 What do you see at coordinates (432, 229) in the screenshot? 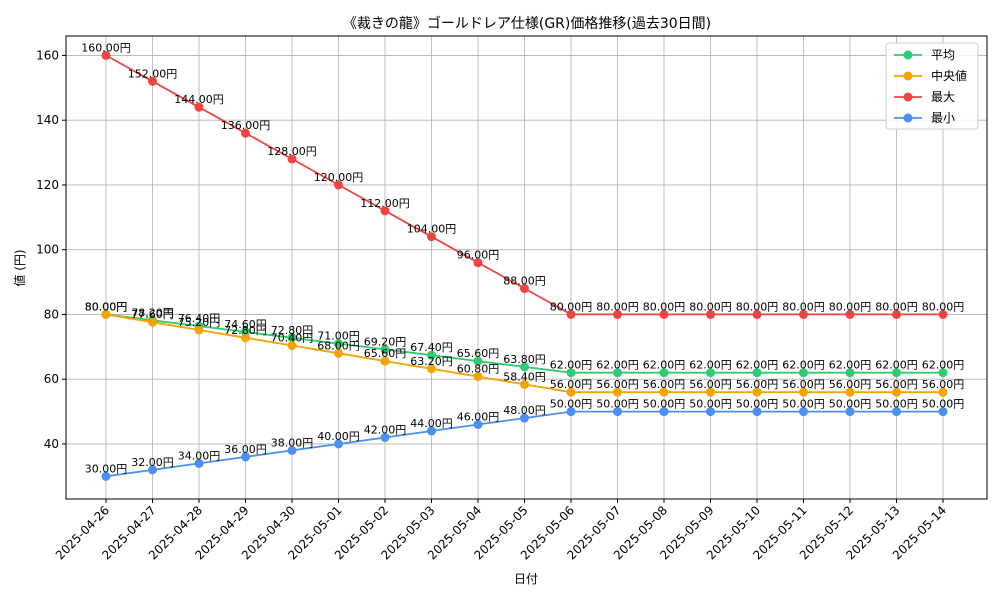
I see `data-label: 104.00円` at bounding box center [432, 229].